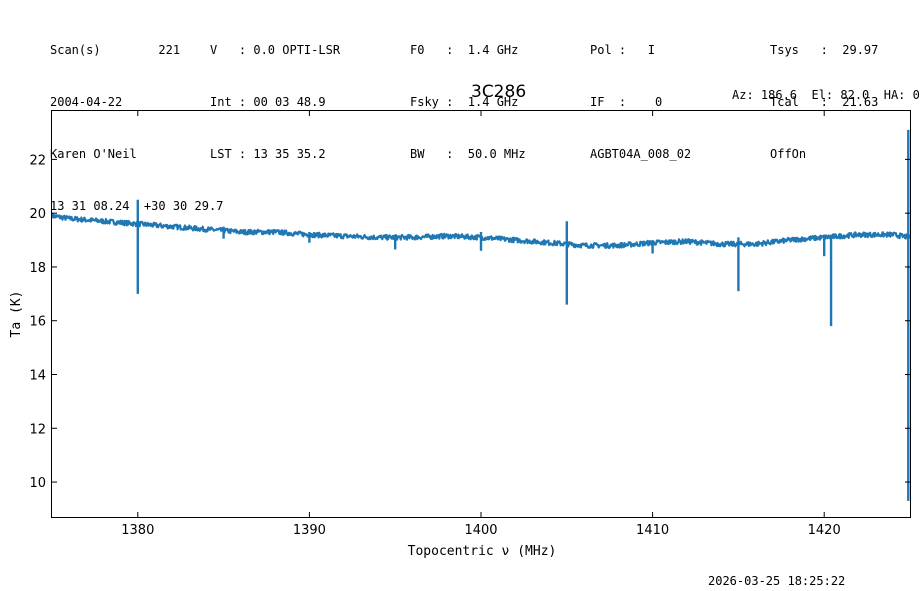  I want to click on y-axis-label: Ta (K), so click(16, 314).